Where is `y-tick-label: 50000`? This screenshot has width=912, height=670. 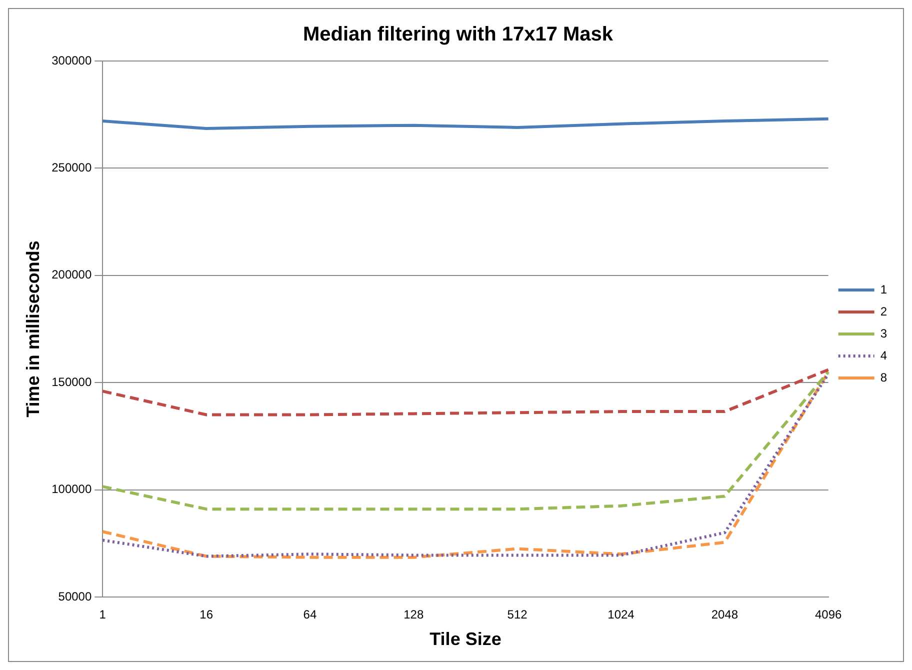 y-tick-label: 50000 is located at coordinates (75, 596).